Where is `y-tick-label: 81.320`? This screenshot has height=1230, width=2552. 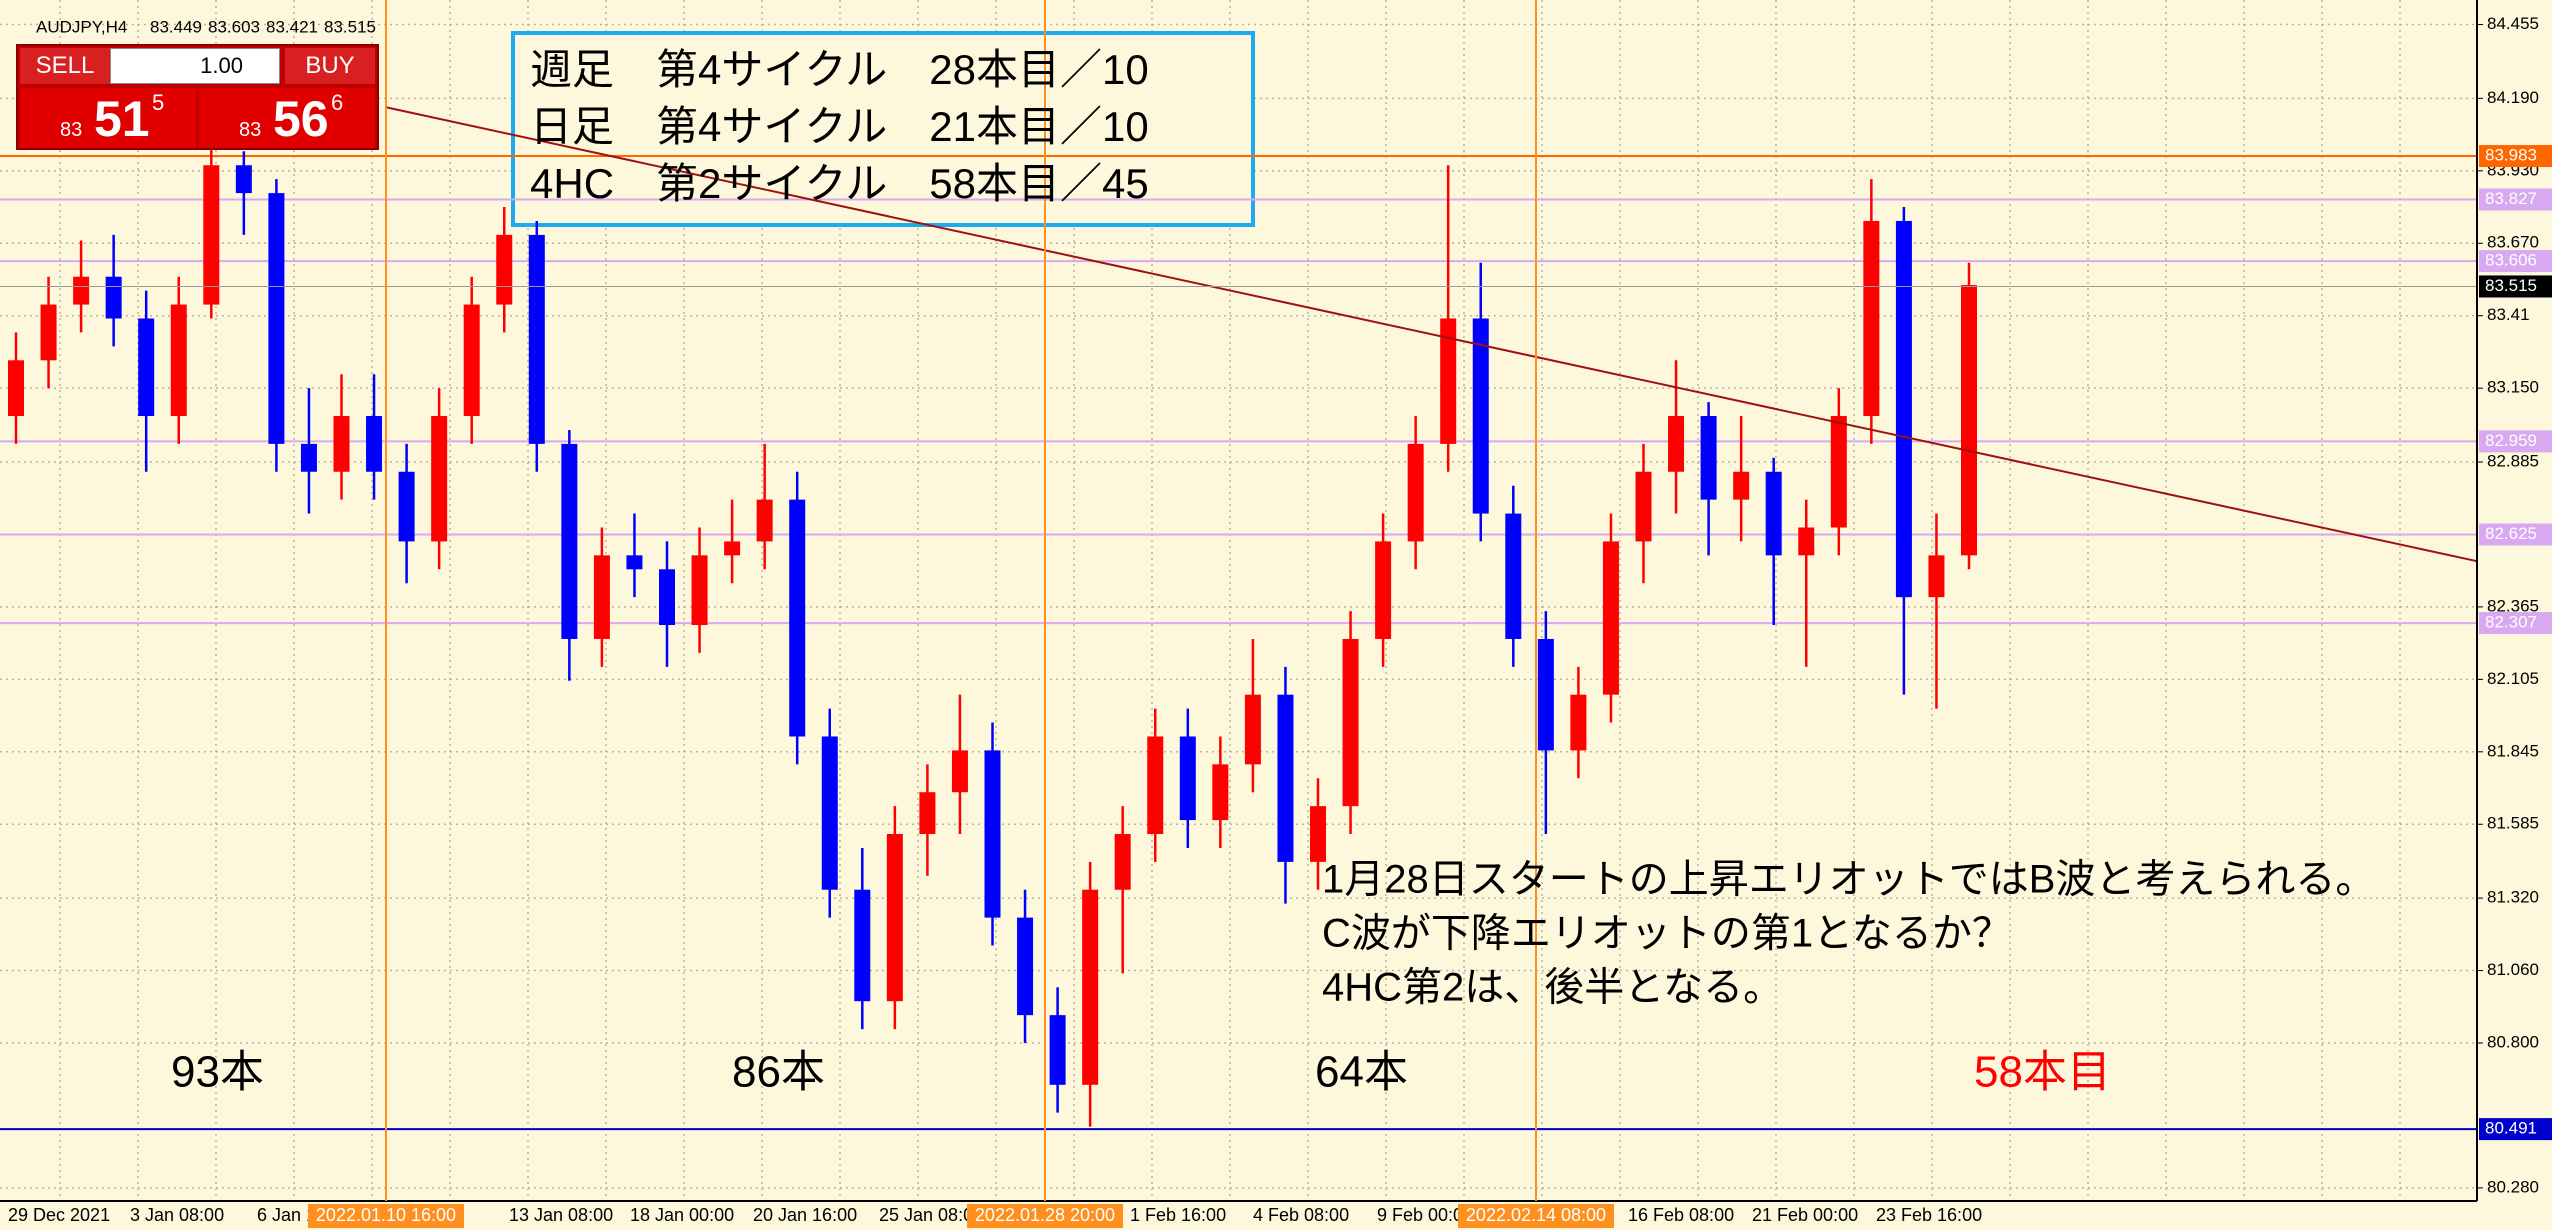
y-tick-label: 81.320 is located at coordinates (2513, 897).